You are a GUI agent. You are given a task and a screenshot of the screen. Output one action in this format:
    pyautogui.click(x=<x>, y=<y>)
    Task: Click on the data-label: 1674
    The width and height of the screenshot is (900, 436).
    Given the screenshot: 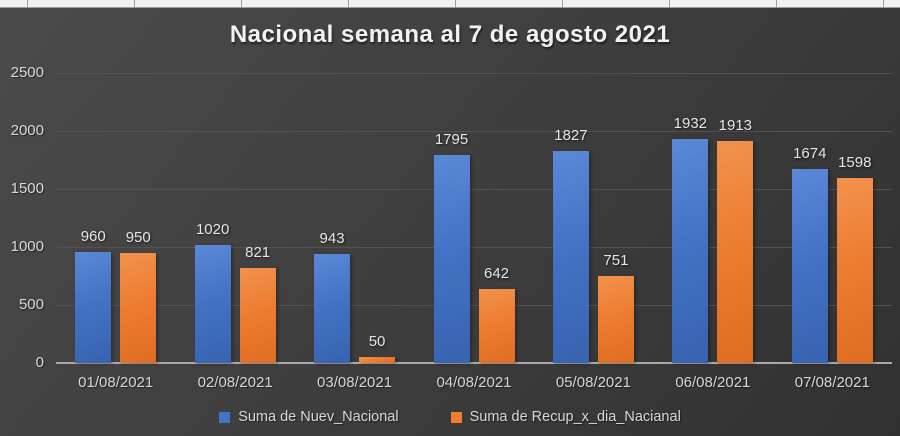 What is the action you would take?
    pyautogui.click(x=810, y=153)
    